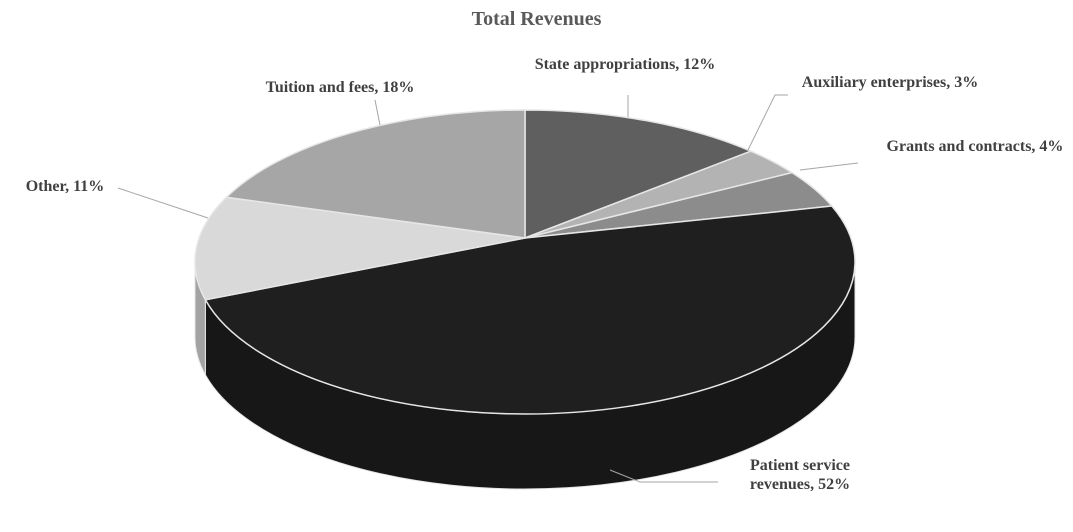 The image size is (1073, 532). Describe the element at coordinates (890, 82) in the screenshot. I see `data-label: Auxiliary enterprises, 3%` at that location.